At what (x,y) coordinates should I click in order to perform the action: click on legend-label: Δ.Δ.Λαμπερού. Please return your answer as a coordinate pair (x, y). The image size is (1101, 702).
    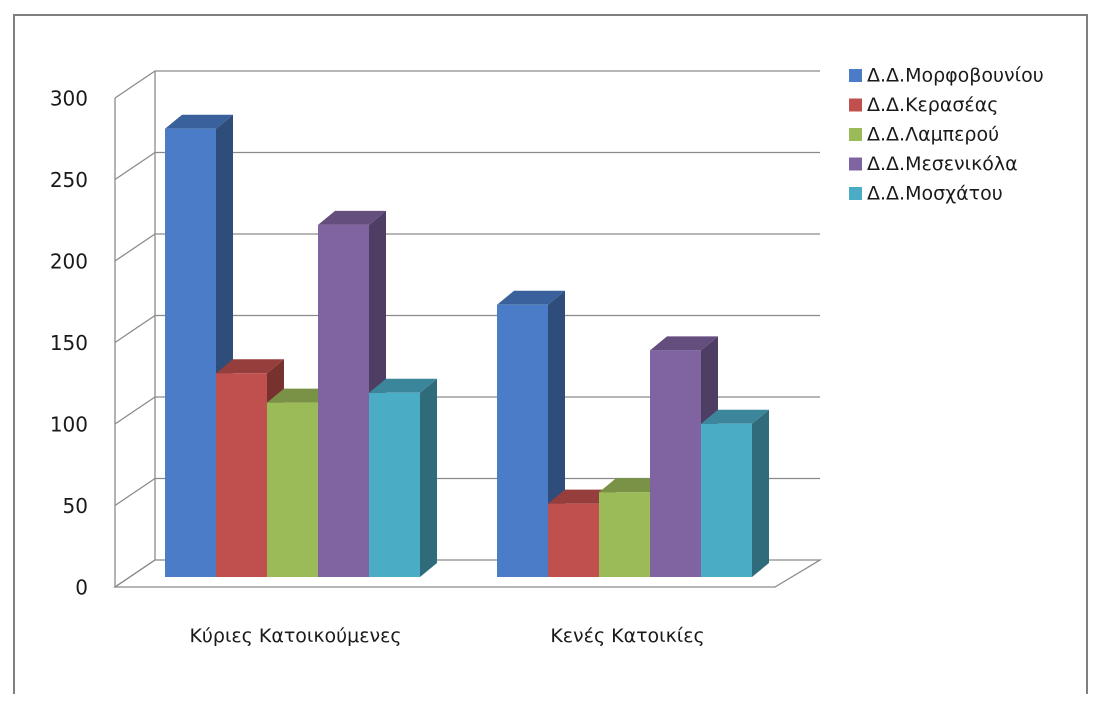
    Looking at the image, I should click on (933, 135).